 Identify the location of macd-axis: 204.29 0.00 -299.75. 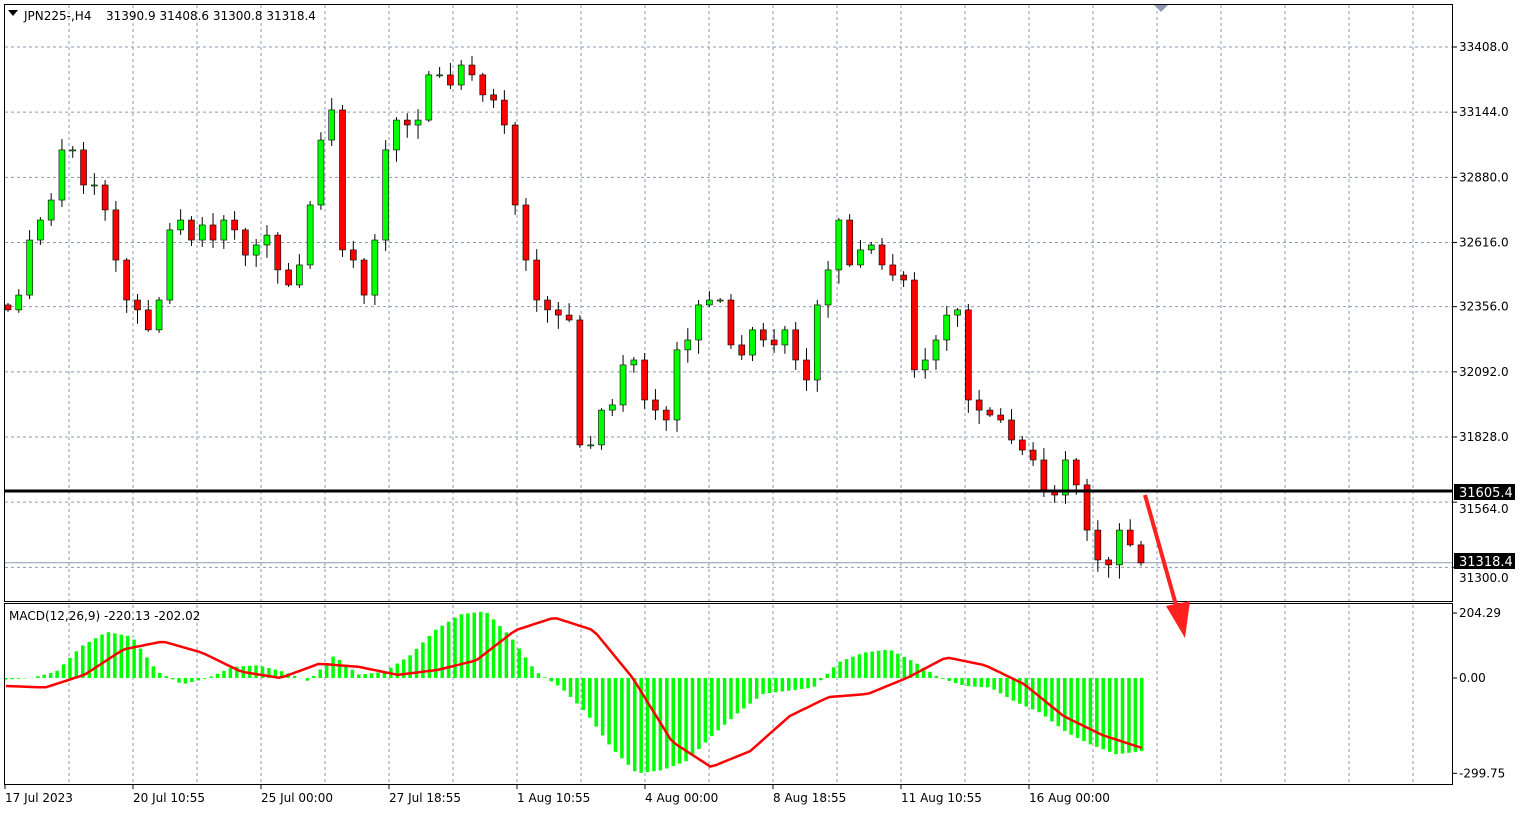
(1478, 693).